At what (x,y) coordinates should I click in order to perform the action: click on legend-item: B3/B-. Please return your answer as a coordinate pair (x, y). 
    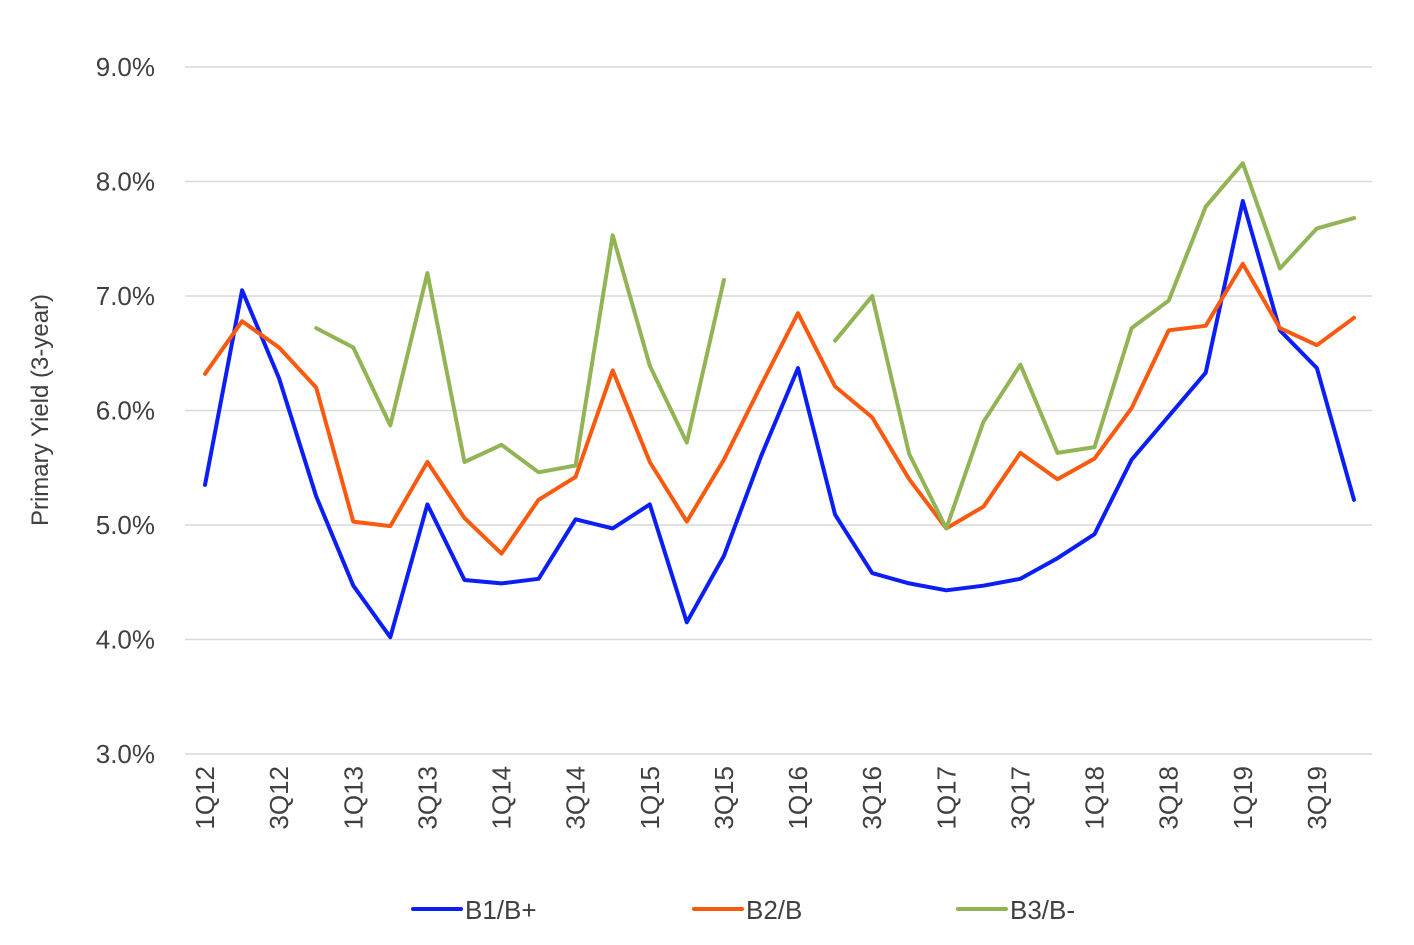
    Looking at the image, I should click on (1015, 910).